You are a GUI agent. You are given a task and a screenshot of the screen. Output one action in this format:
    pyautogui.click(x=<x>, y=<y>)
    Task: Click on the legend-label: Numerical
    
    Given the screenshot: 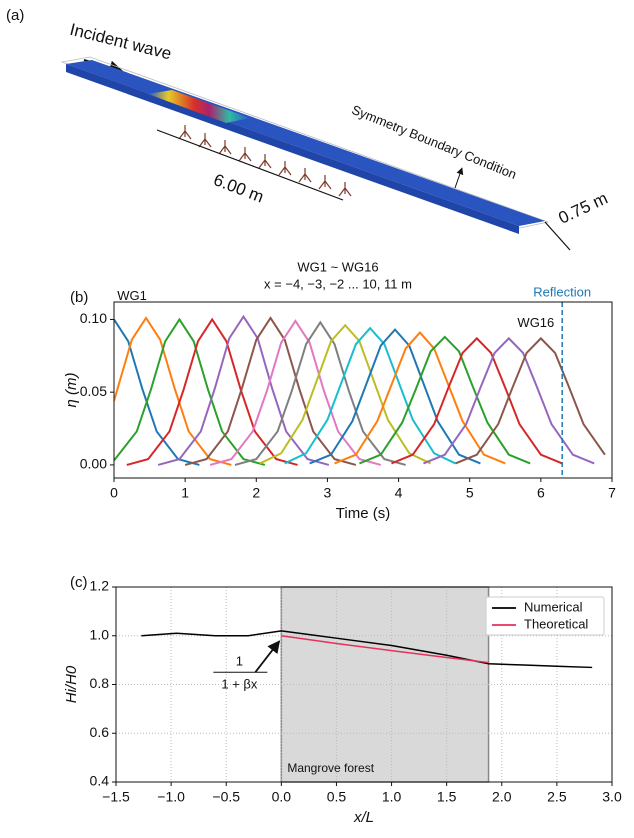 What is the action you would take?
    pyautogui.click(x=553, y=606)
    